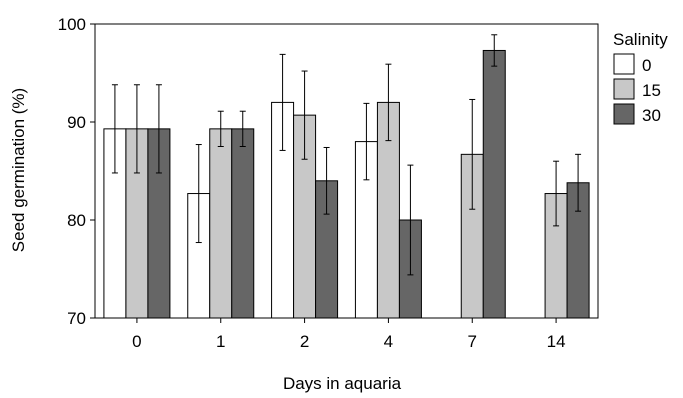 The image size is (683, 398). What do you see at coordinates (76, 122) in the screenshot?
I see `y-tick-label-90: 90` at bounding box center [76, 122].